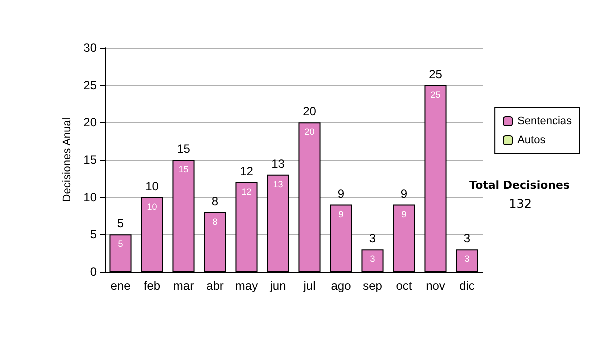 This screenshot has height=340, width=600. I want to click on x-tick-label: ago, so click(341, 286).